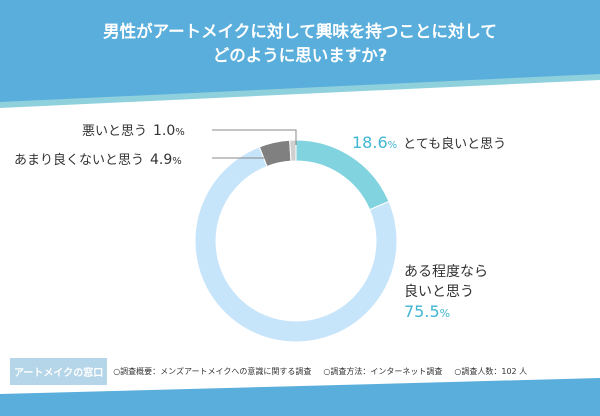 This screenshot has height=416, width=600. I want to click on label-very-good: 18.6% とても良いと思う, so click(429, 142).